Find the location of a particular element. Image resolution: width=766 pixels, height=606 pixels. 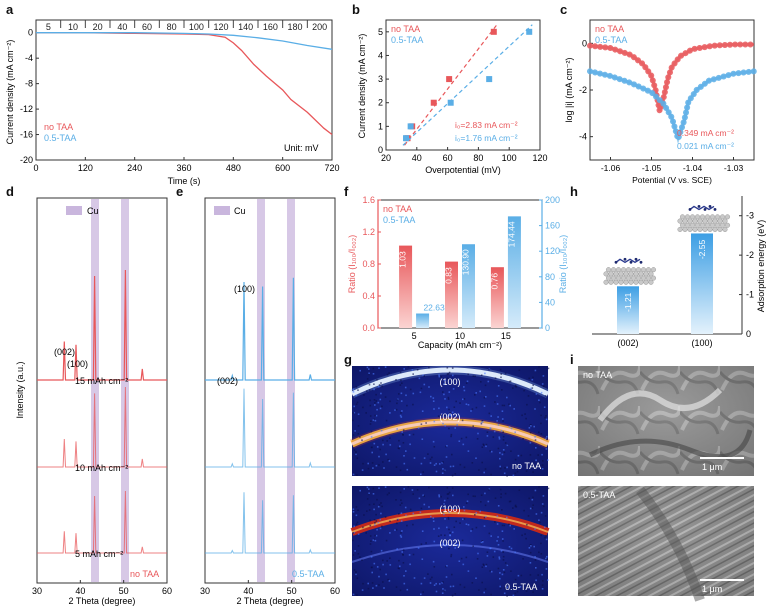

f-bar-label-no-taa: 1.03 is located at coordinates (403, 259).